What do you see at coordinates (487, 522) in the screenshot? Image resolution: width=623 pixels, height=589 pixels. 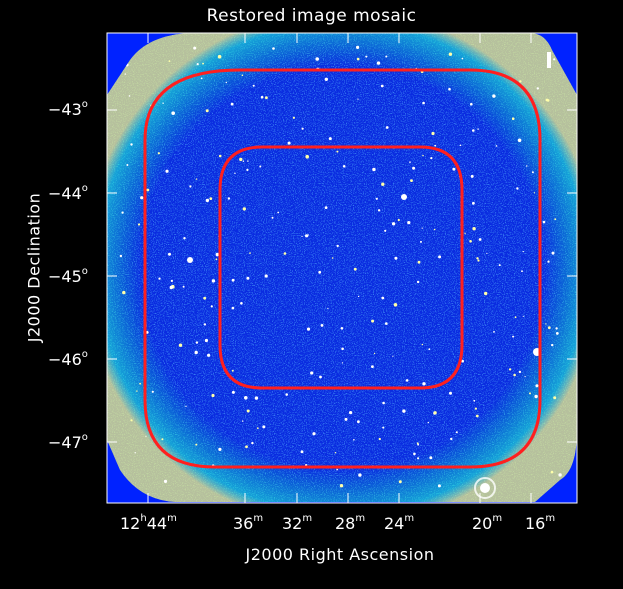 I see `x-tick-label: 20m` at bounding box center [487, 522].